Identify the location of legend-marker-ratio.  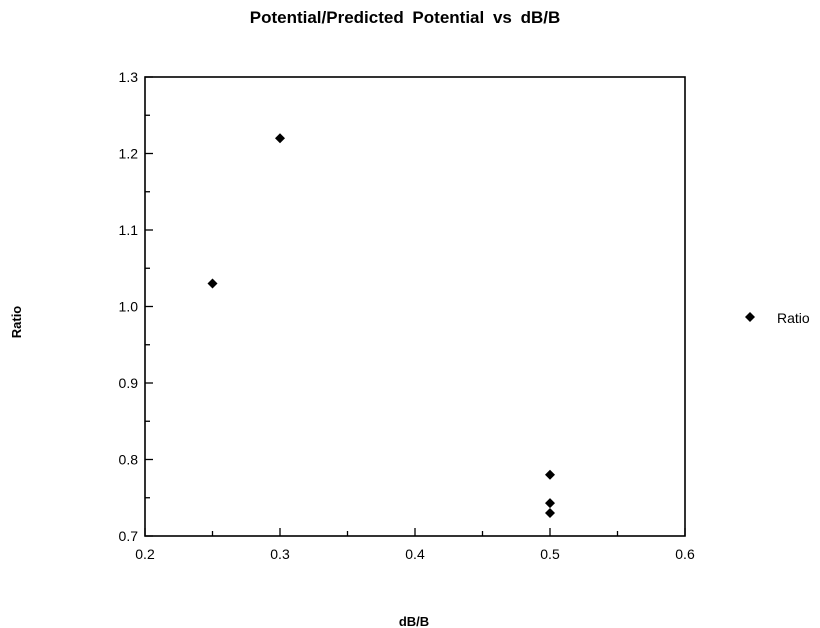
(750, 317).